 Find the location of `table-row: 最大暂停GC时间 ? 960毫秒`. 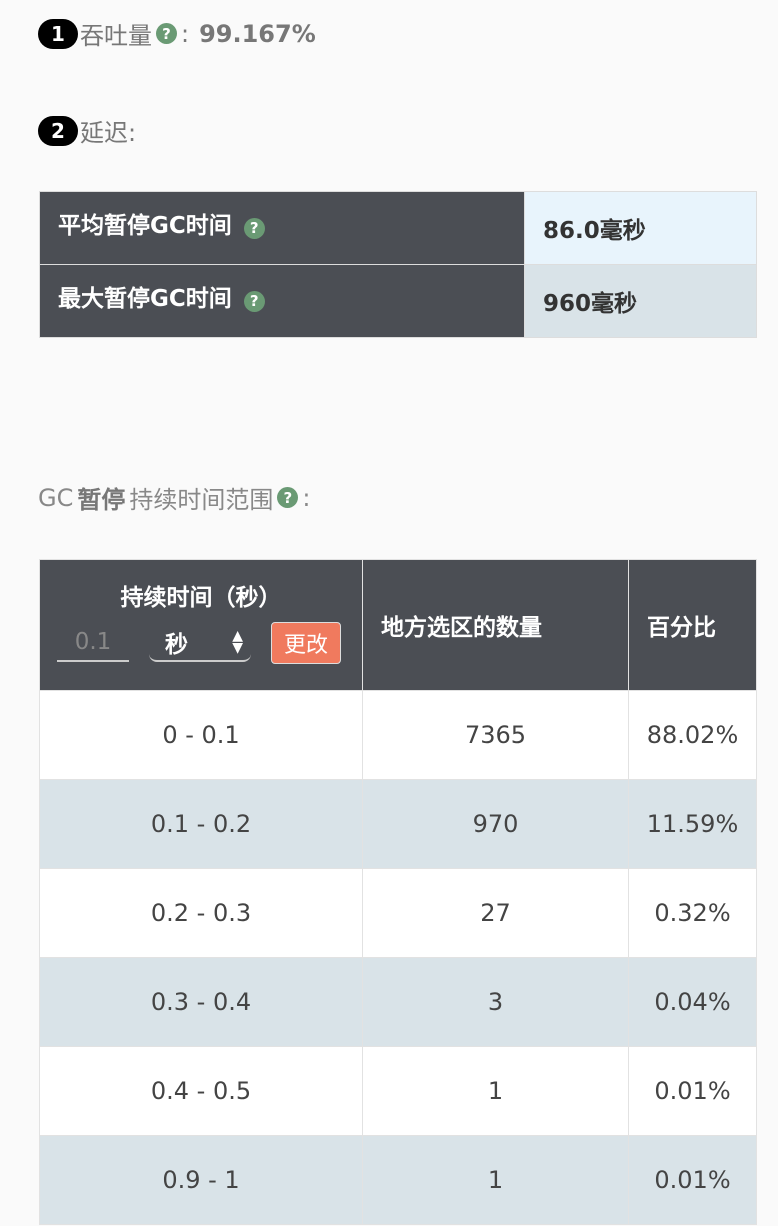

table-row: 最大暂停GC时间 ? 960毫秒 is located at coordinates (398, 301).